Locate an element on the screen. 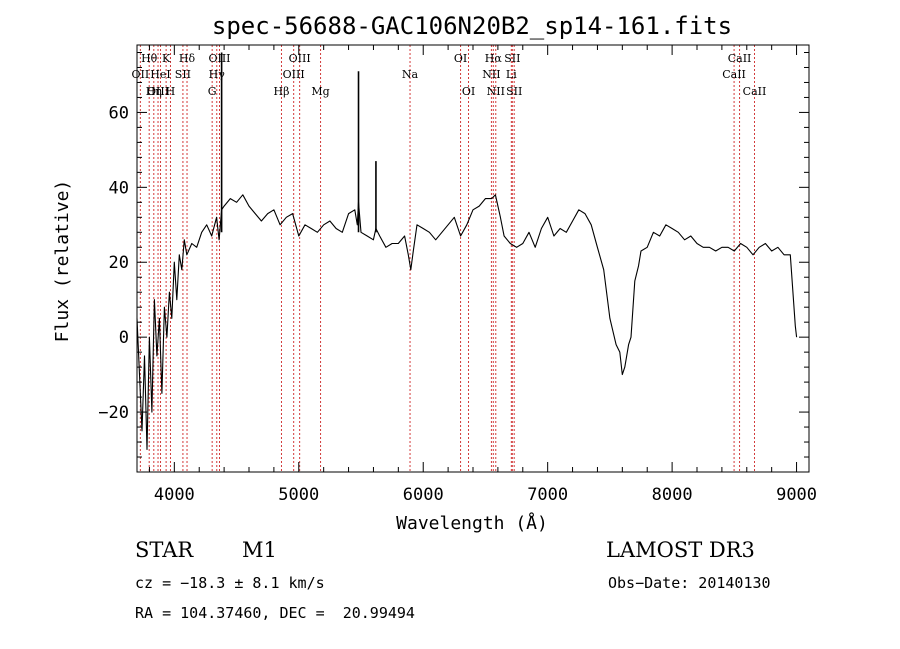 Image resolution: width=900 pixels, height=649 pixels. emission-line-label: HeI is located at coordinates (160, 74).